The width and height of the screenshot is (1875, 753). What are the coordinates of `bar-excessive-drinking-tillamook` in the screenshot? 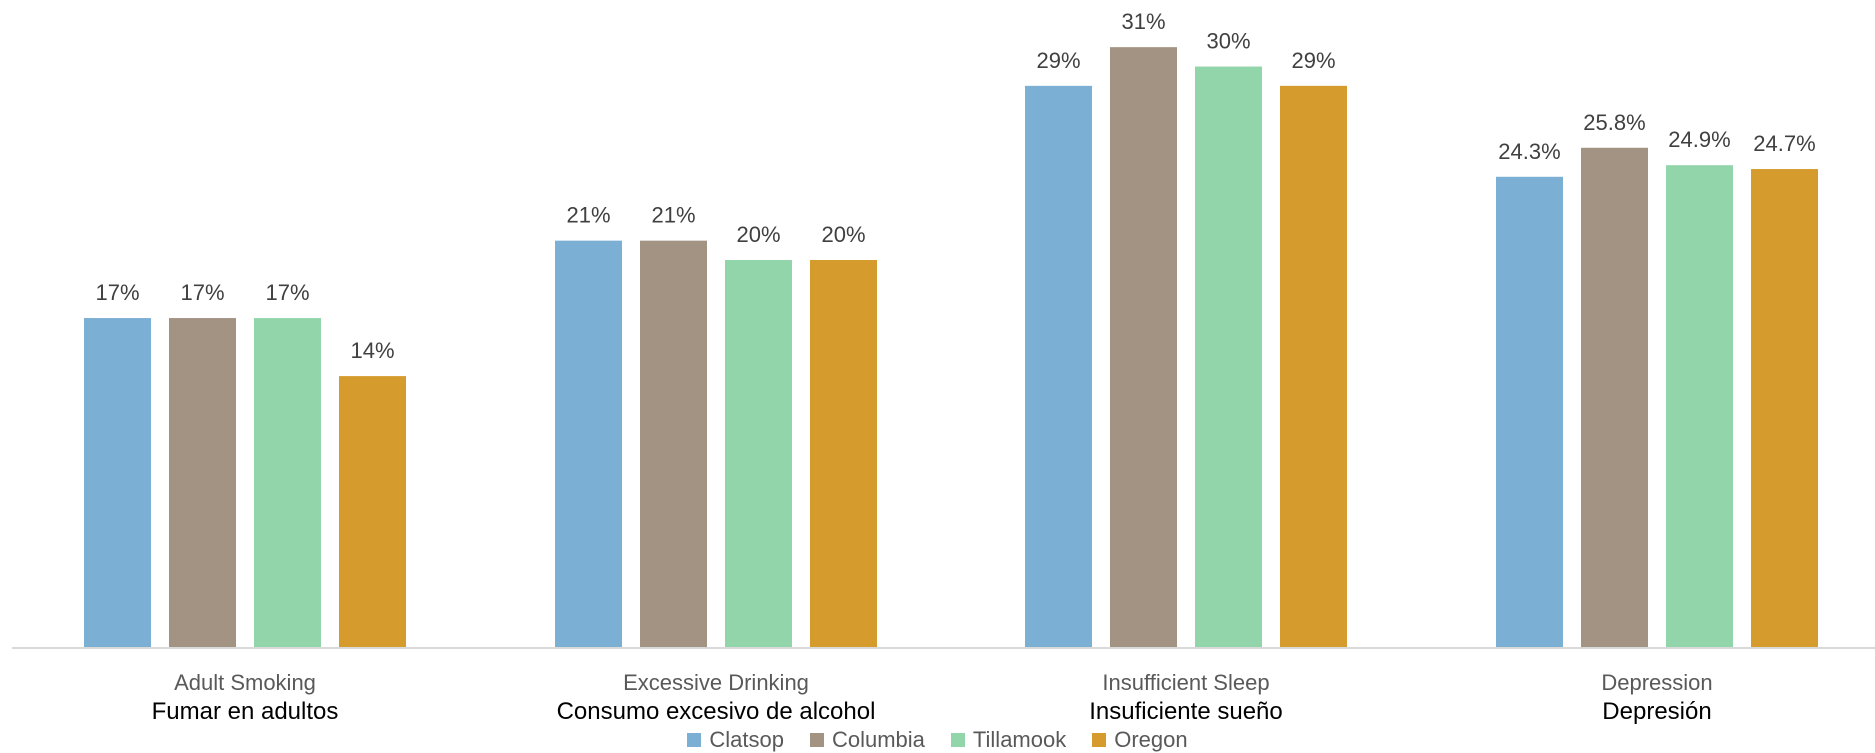 It's located at (758, 453).